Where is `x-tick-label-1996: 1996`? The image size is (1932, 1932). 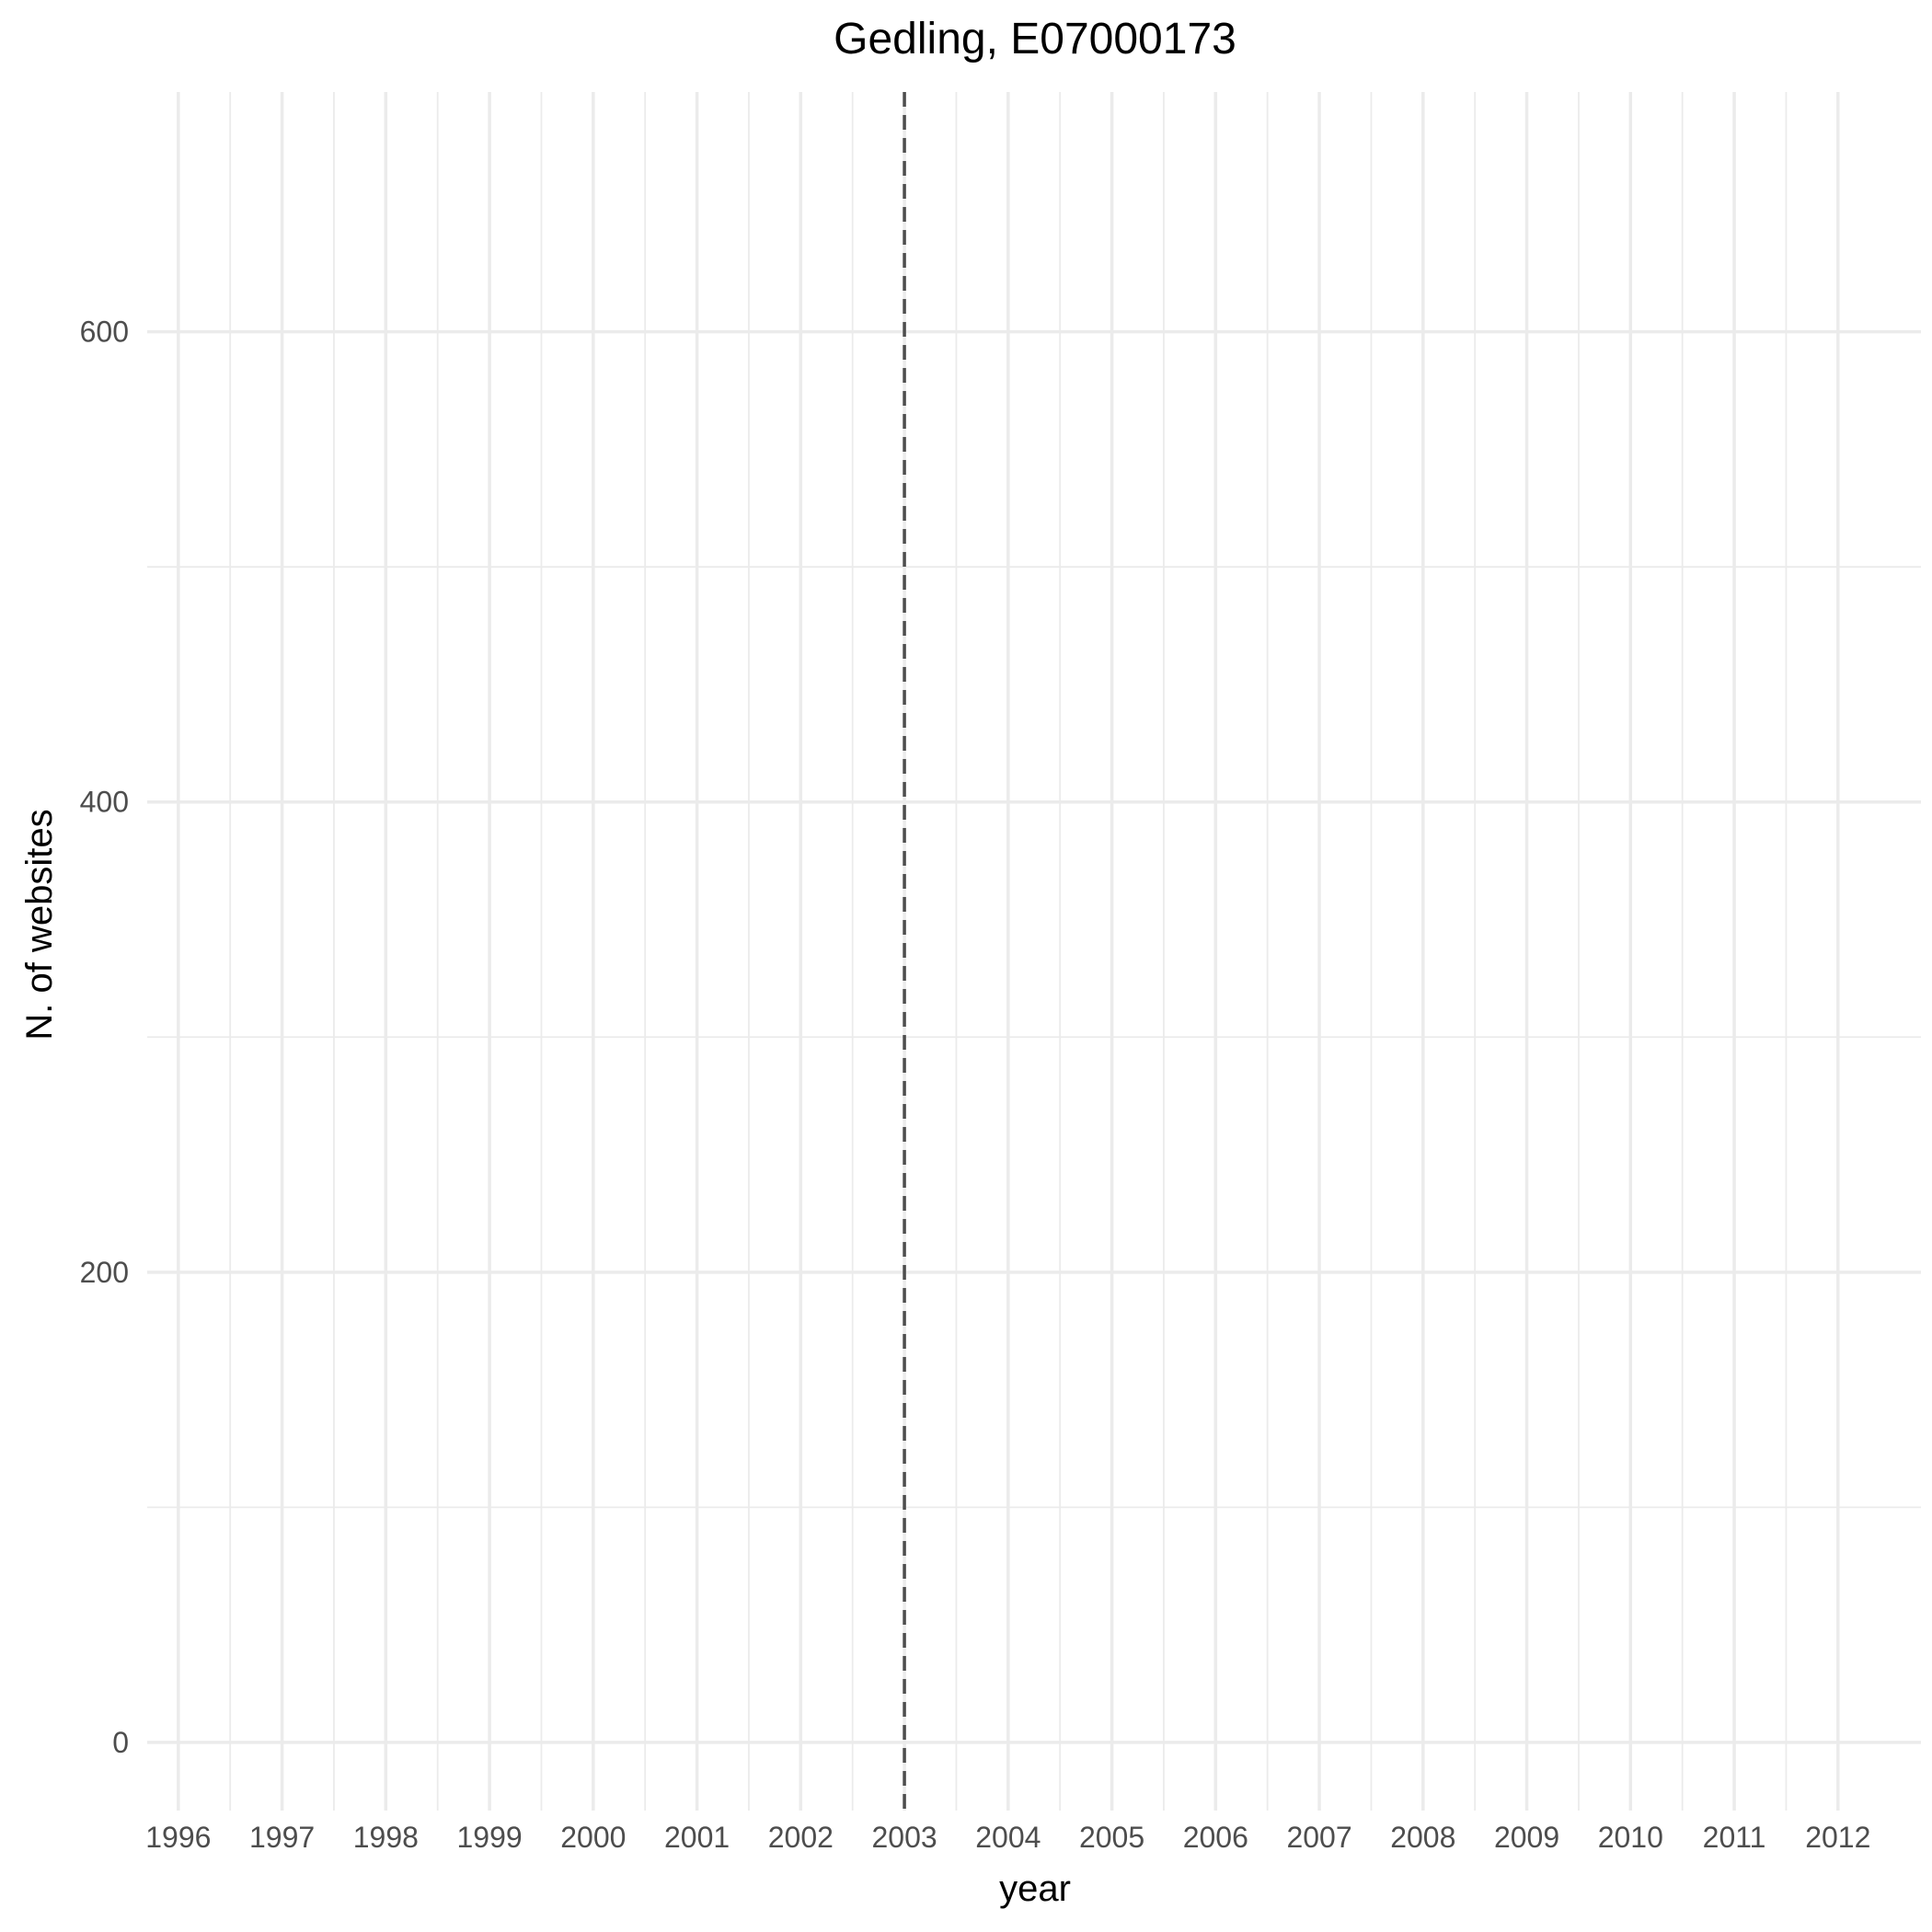
x-tick-label-1996: 1996 is located at coordinates (178, 1837).